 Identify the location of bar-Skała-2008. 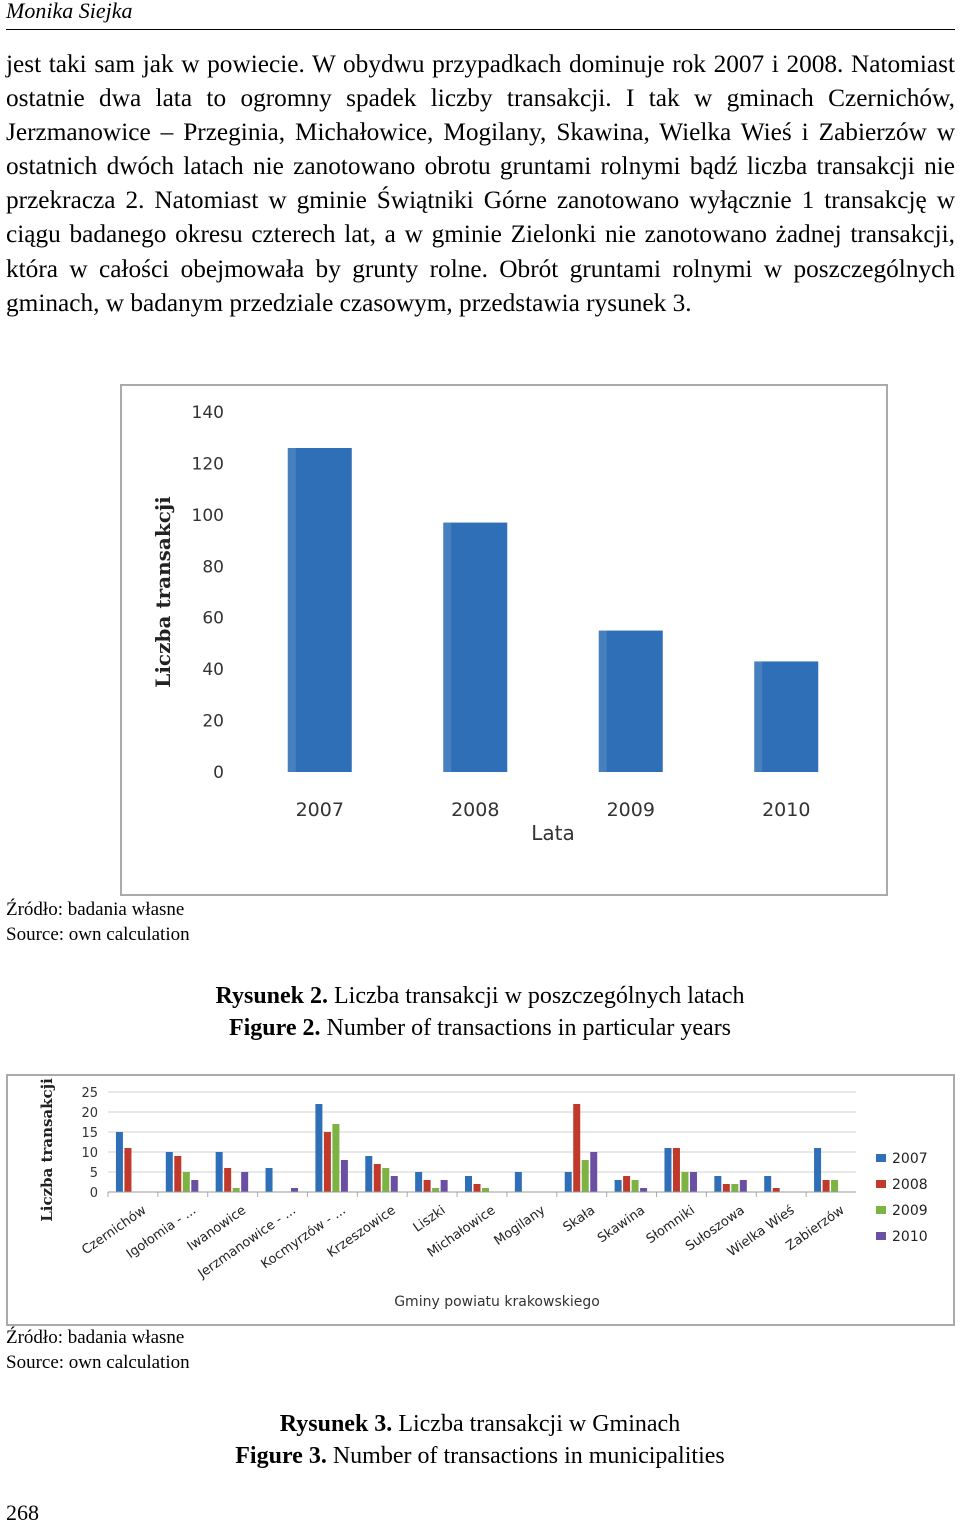
(577, 1148).